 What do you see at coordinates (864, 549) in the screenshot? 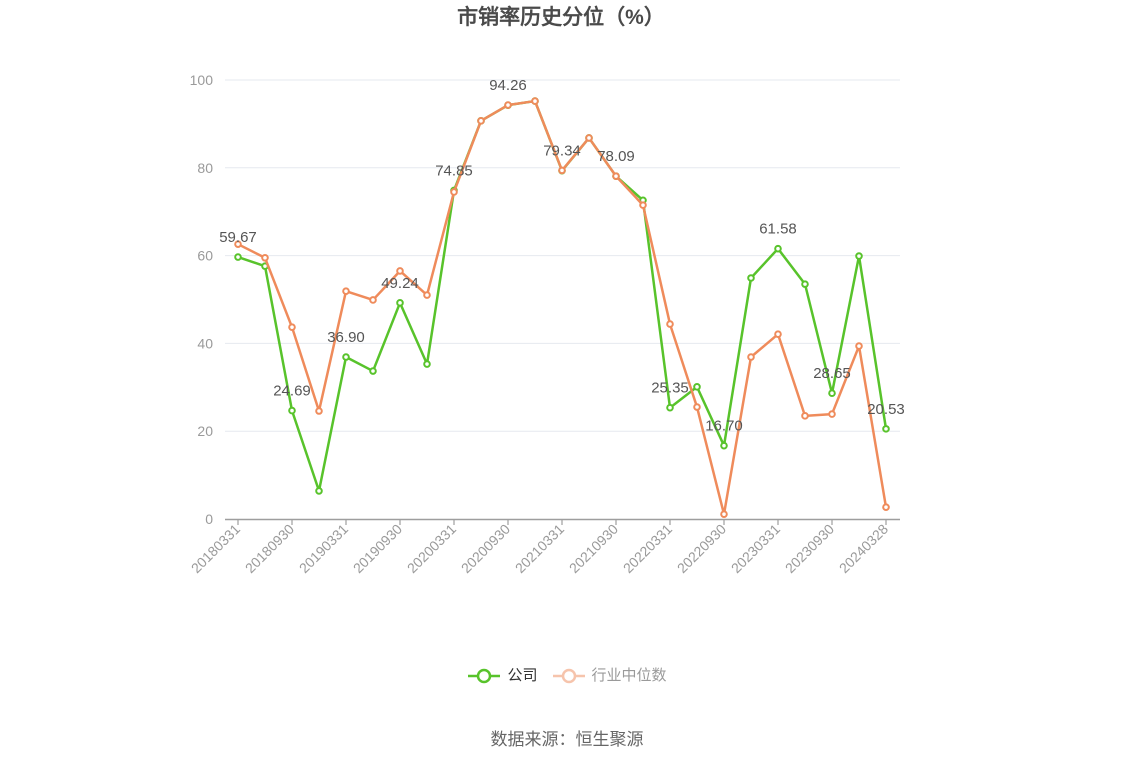
I see `x-tick-label: 20240328` at bounding box center [864, 549].